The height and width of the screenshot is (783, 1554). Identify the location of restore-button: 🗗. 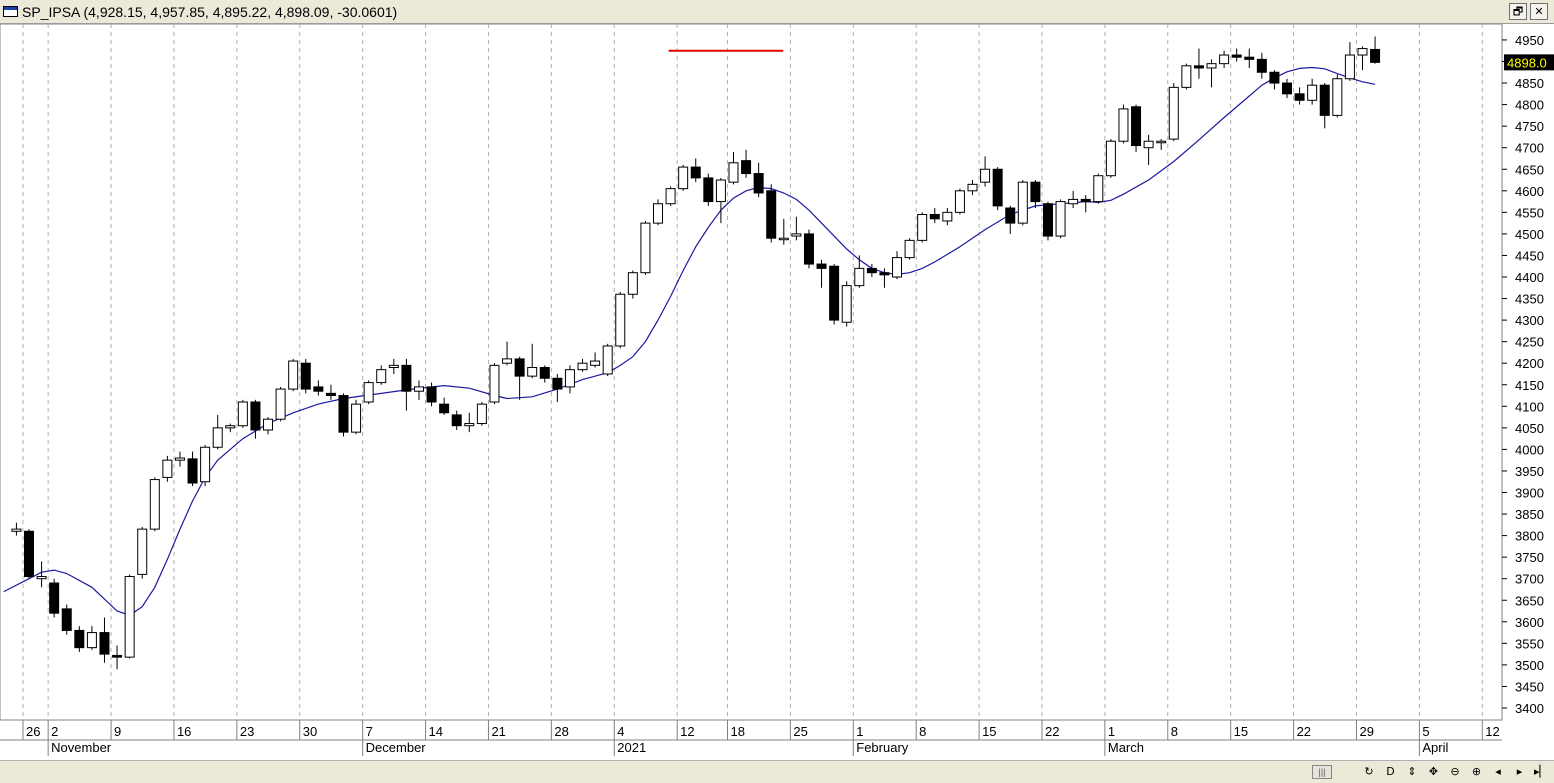
(1518, 11).